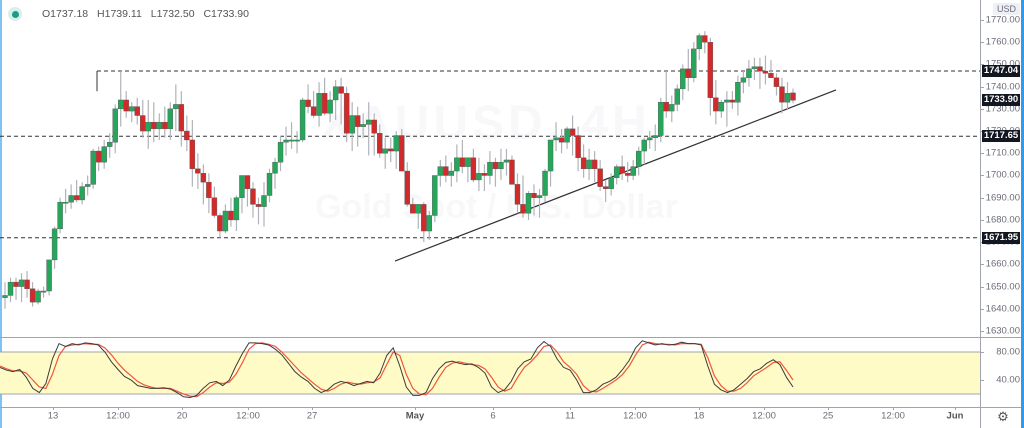 The image size is (1024, 428). I want to click on description-watermark: Gold Spot / U.S. Dollar, so click(496, 207).